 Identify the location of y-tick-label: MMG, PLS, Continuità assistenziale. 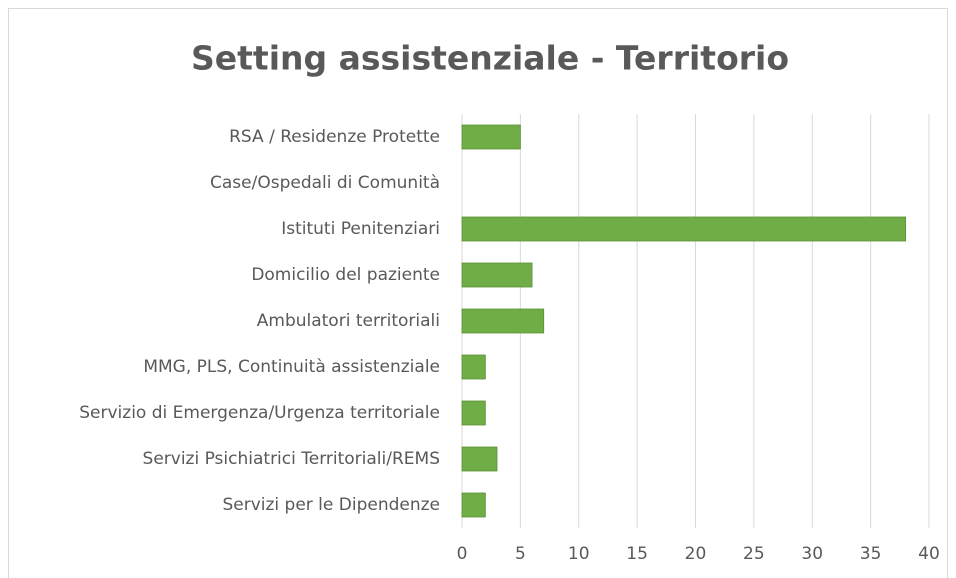
(291, 367).